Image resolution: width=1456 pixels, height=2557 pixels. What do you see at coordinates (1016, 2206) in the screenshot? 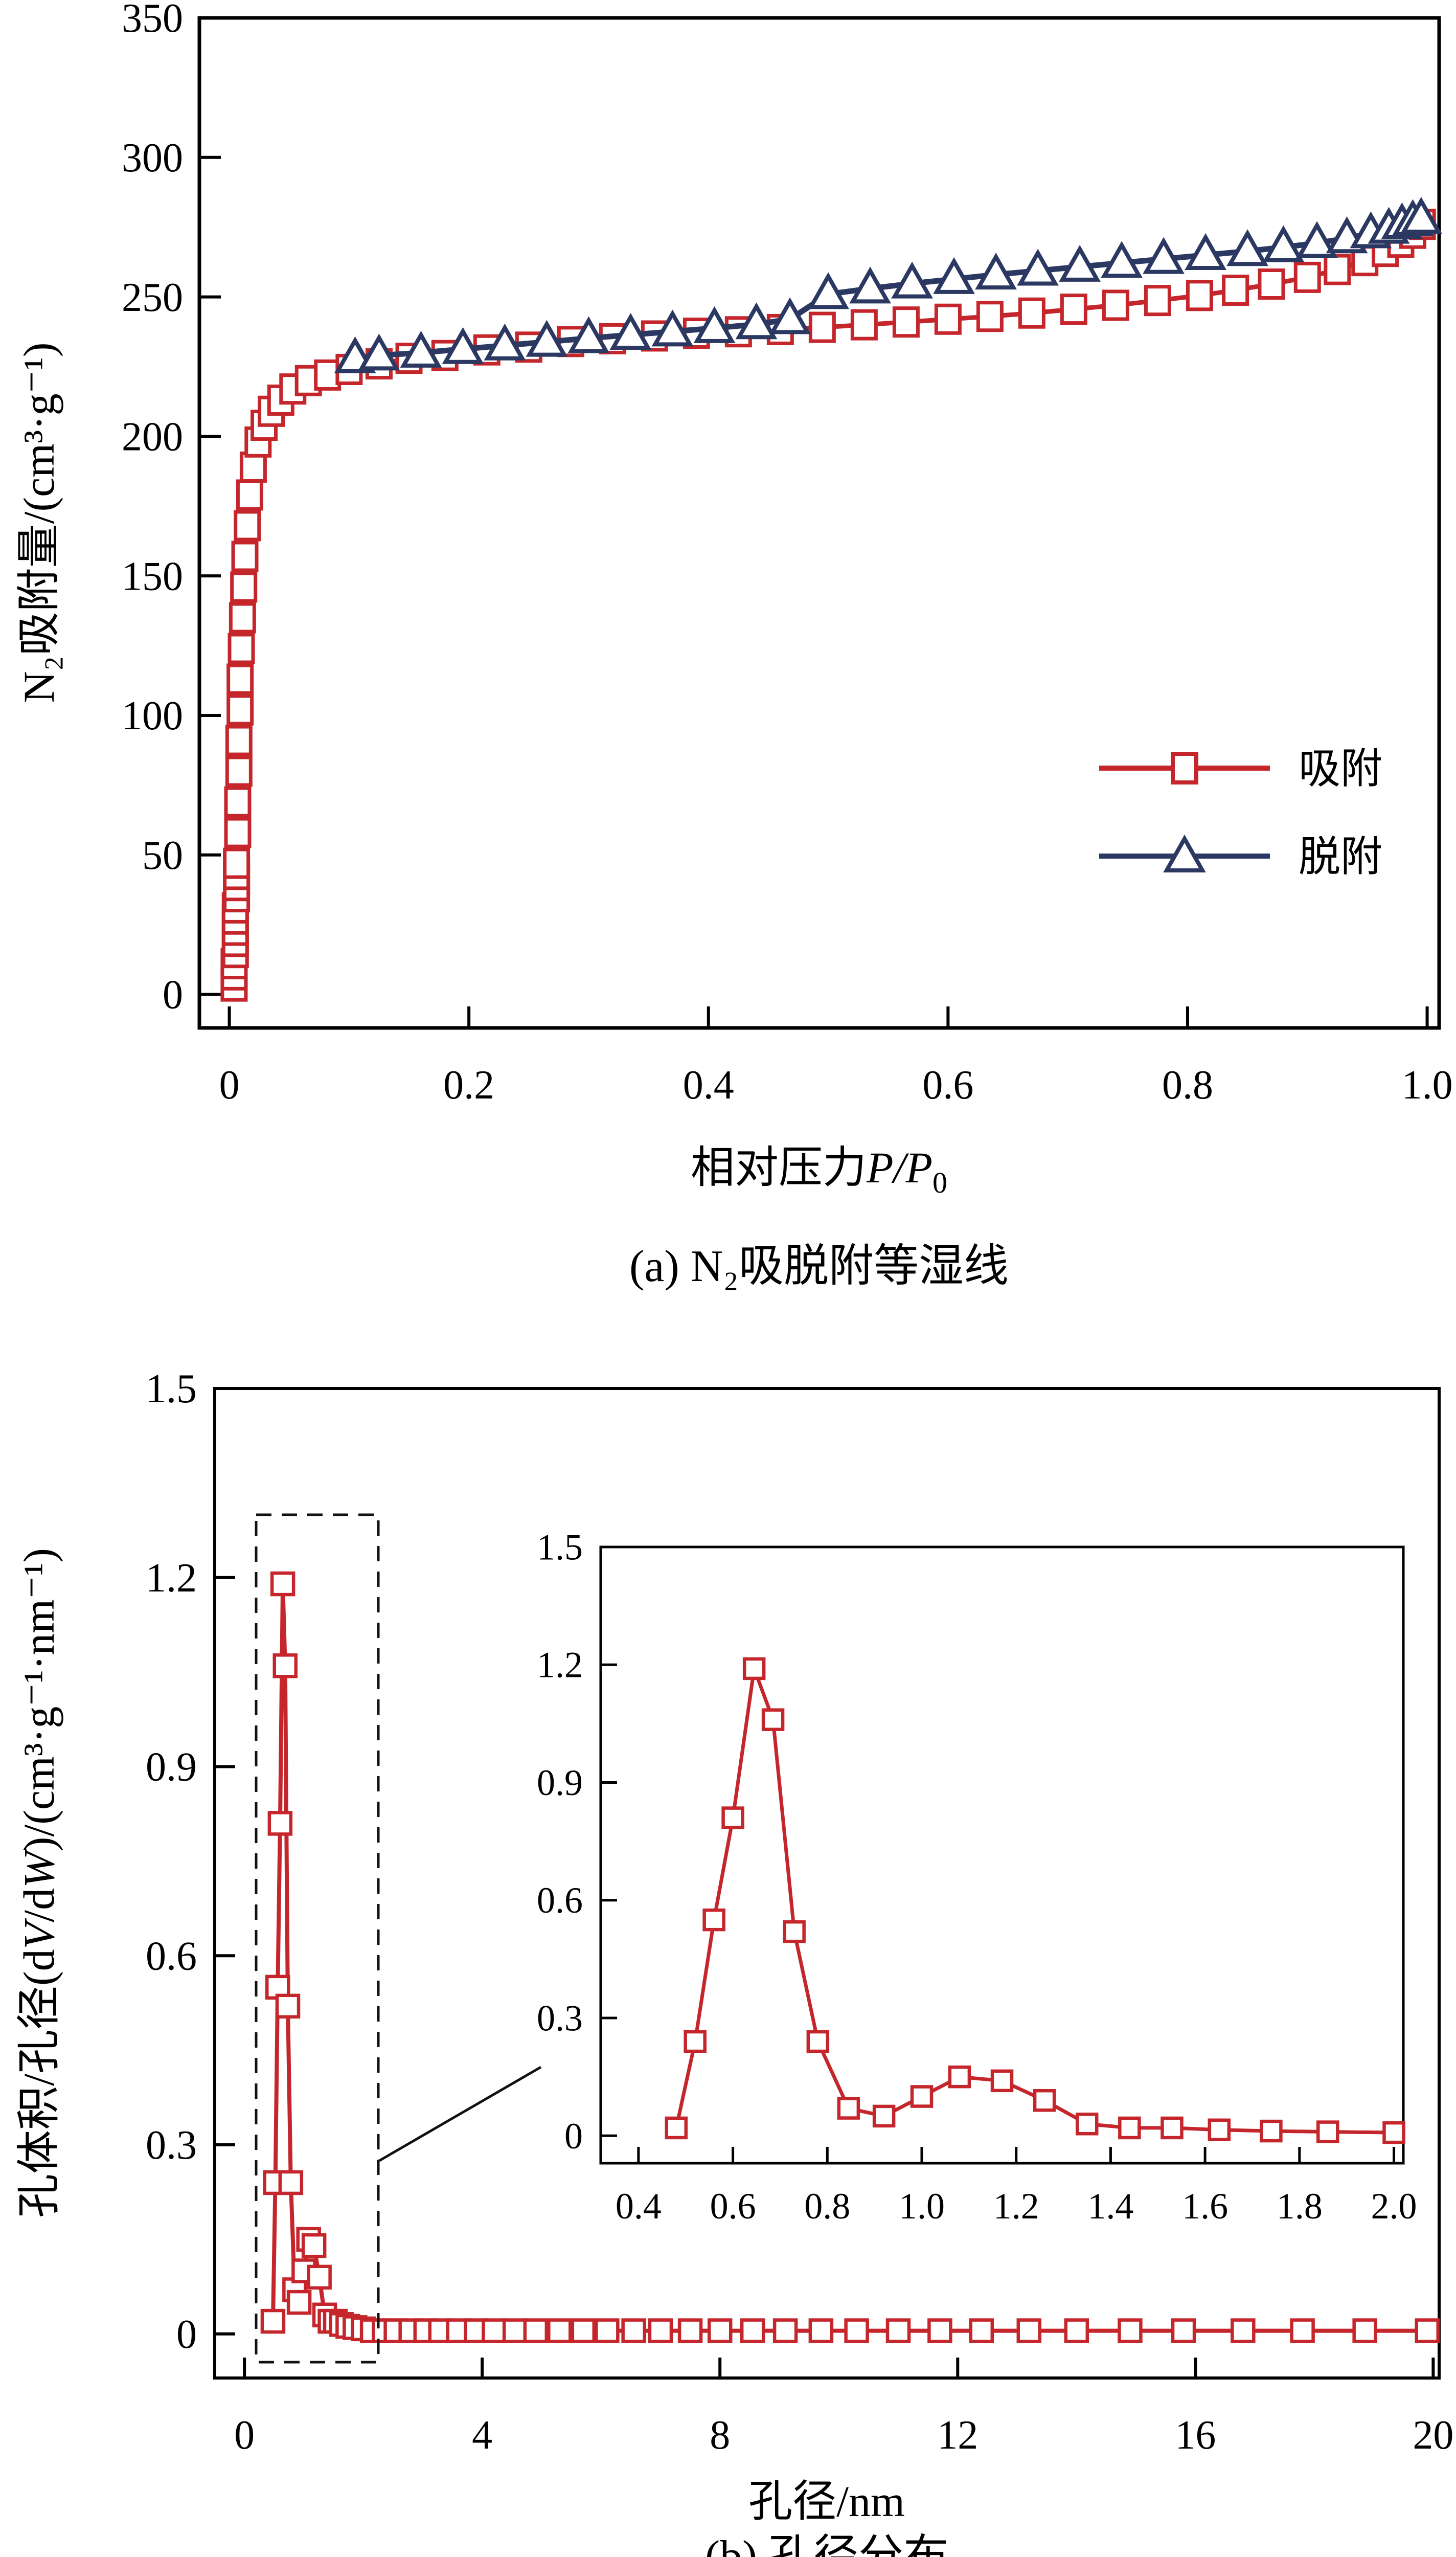
I see `x-tick-label: 1.2` at bounding box center [1016, 2206].